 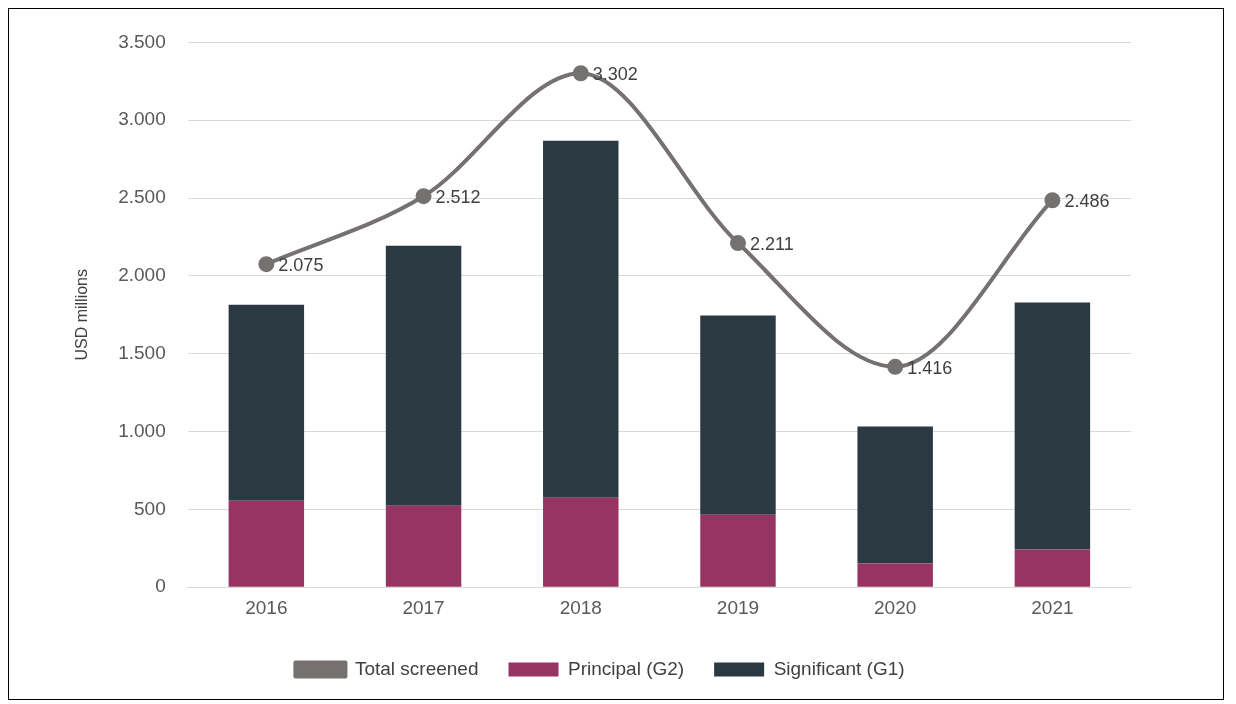 I want to click on y-tick-label: 3.000, so click(x=142, y=119).